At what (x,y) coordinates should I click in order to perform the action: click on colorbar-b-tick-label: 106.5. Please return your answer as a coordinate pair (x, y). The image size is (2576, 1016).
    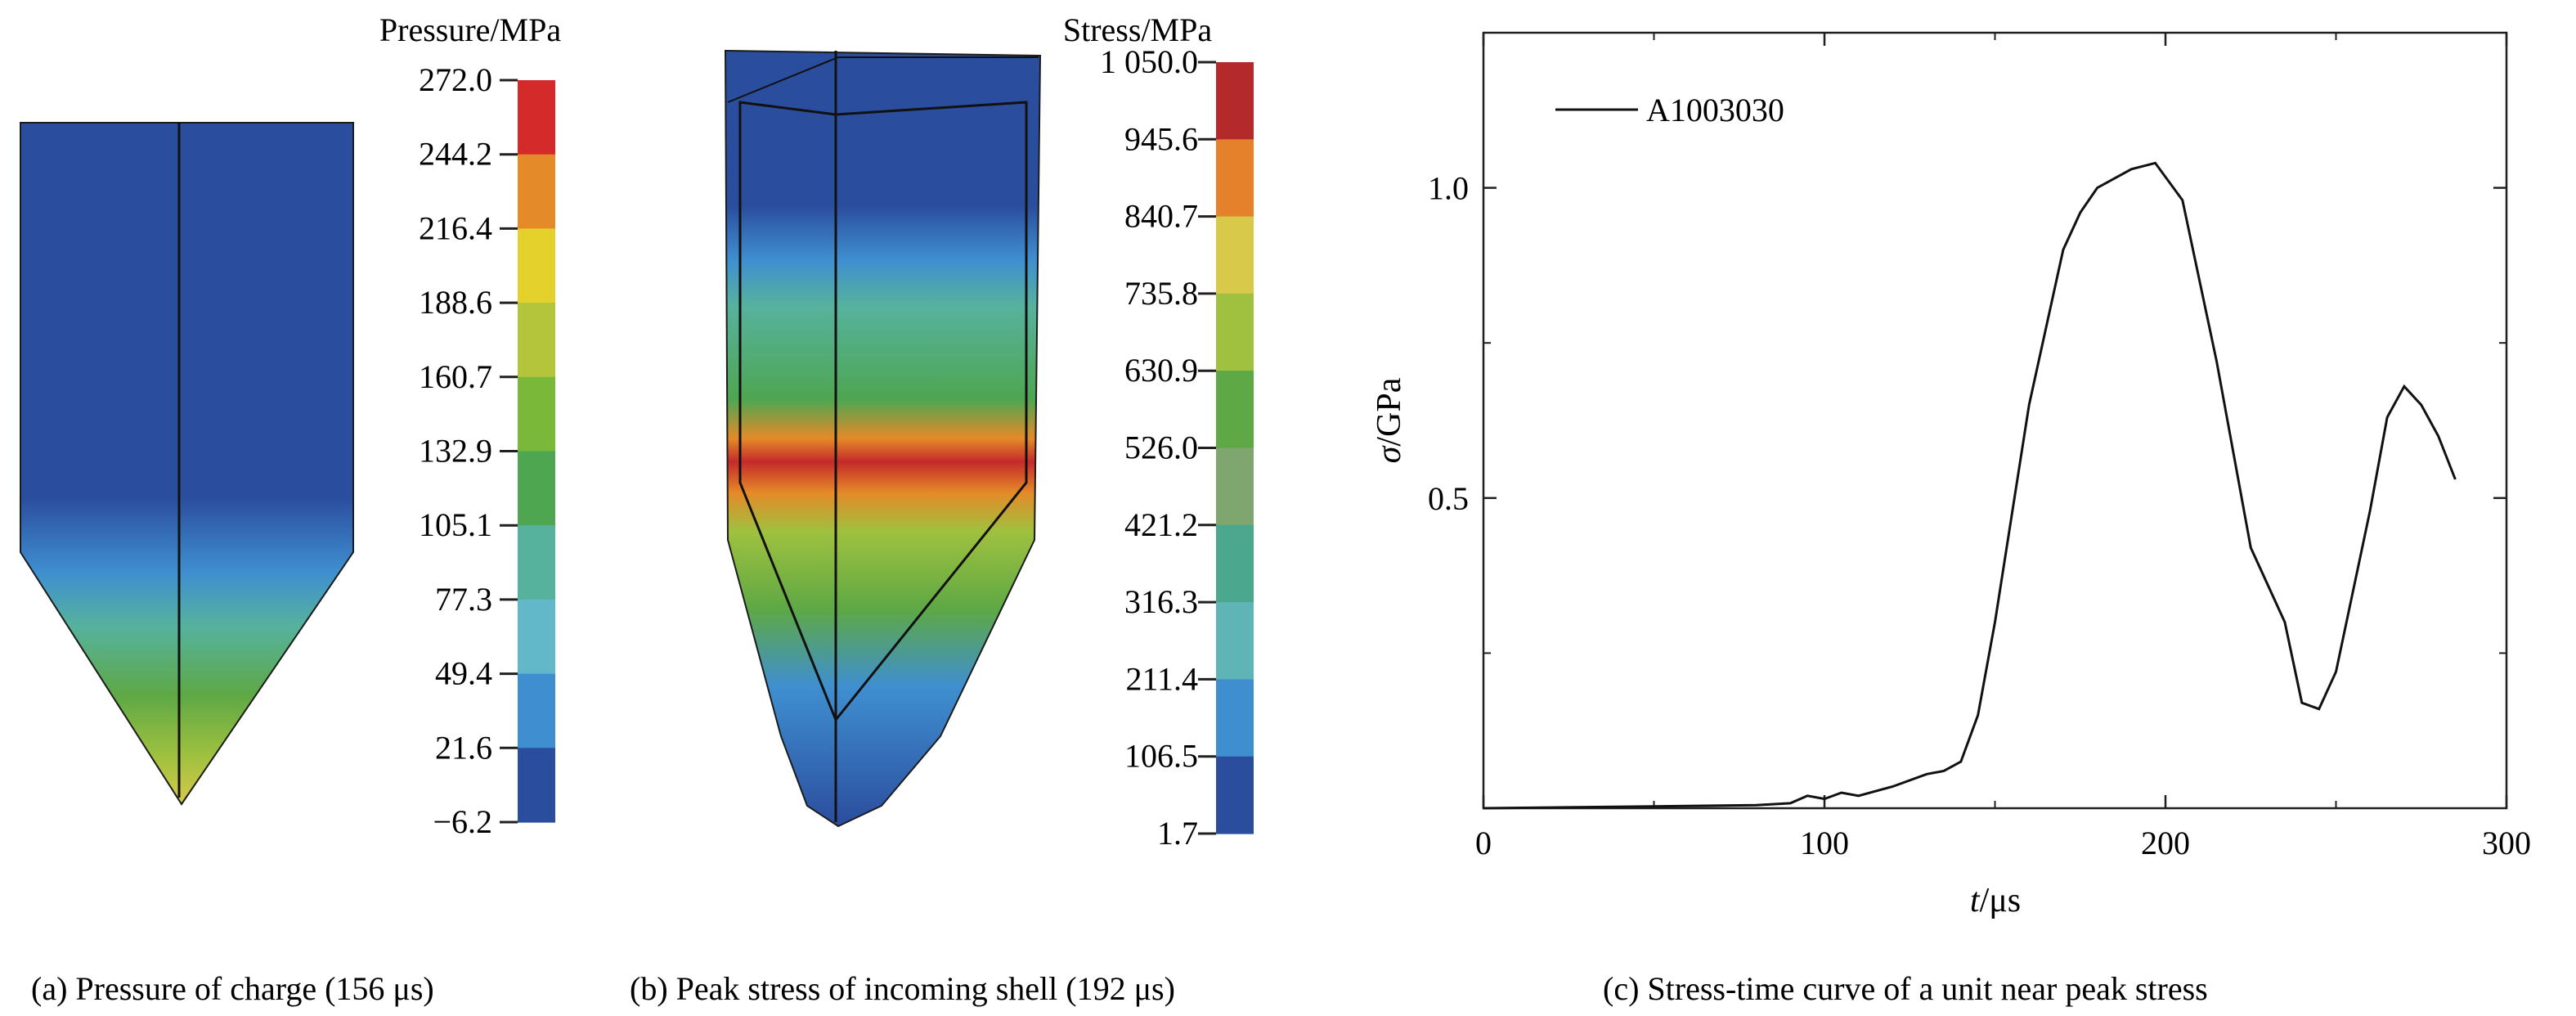
    Looking at the image, I should click on (1161, 756).